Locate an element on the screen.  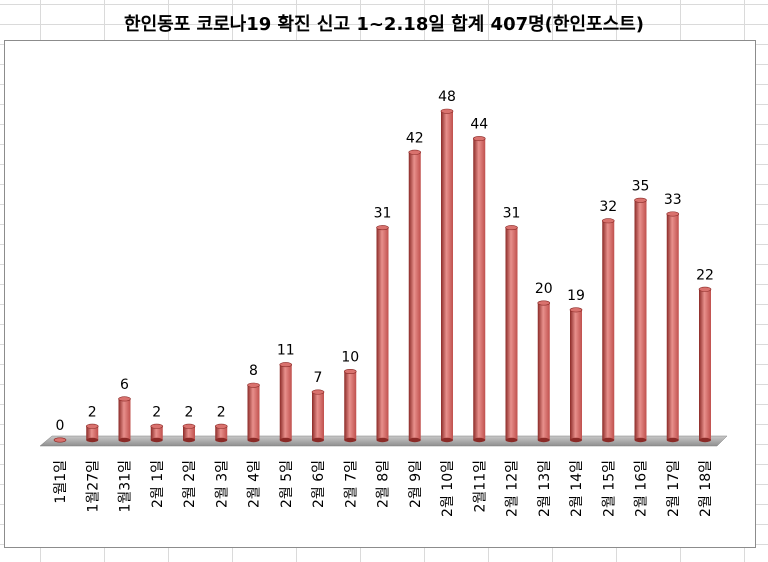
x-tick-label: 2월 10일 is located at coordinates (448, 488).